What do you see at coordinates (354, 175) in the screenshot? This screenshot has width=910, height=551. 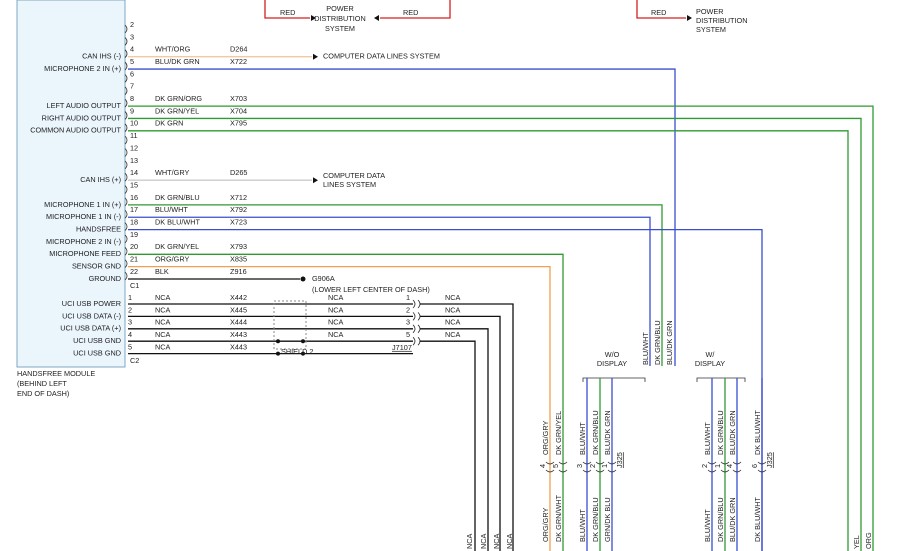 I see `destination: COMPUTER DATA` at bounding box center [354, 175].